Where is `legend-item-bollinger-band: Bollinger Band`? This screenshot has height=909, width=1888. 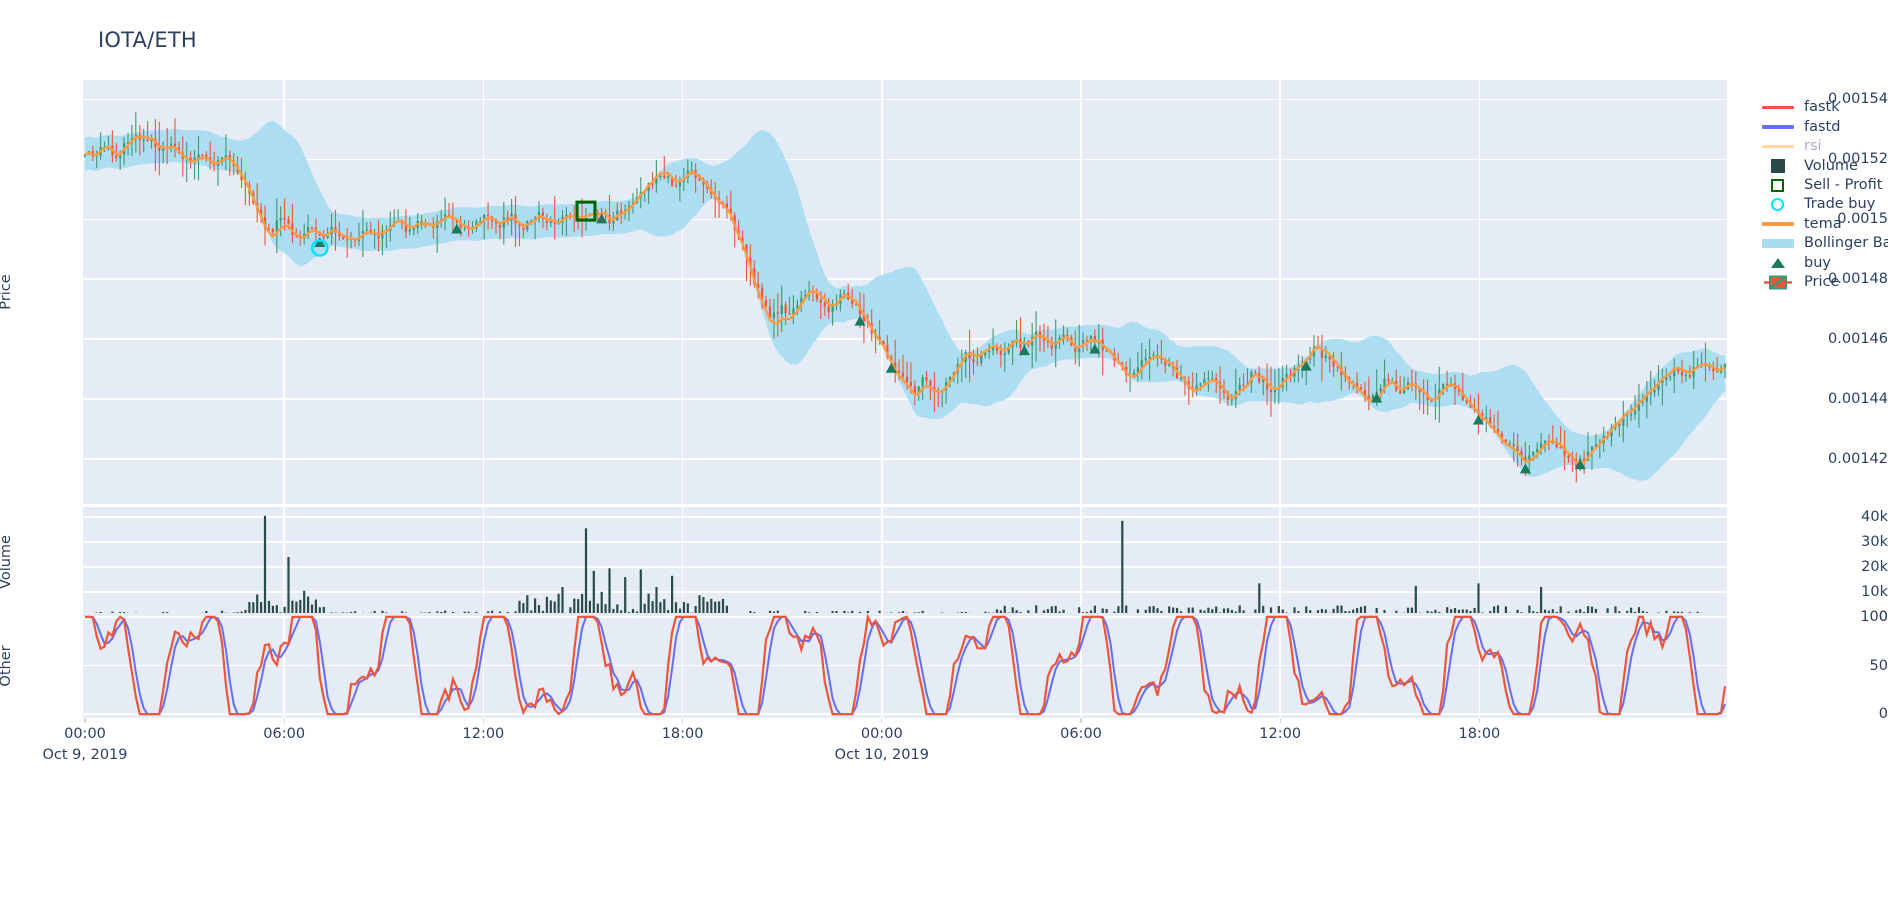
legend-item-bollinger-band: Bollinger Band is located at coordinates (1824, 243).